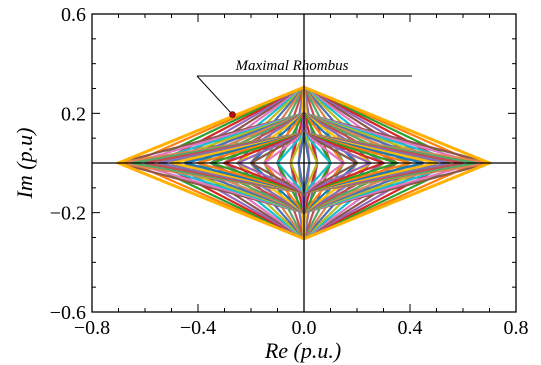 This screenshot has height=365, width=541. What do you see at coordinates (68, 313) in the screenshot?
I see `y-tick-label: −0.6` at bounding box center [68, 313].